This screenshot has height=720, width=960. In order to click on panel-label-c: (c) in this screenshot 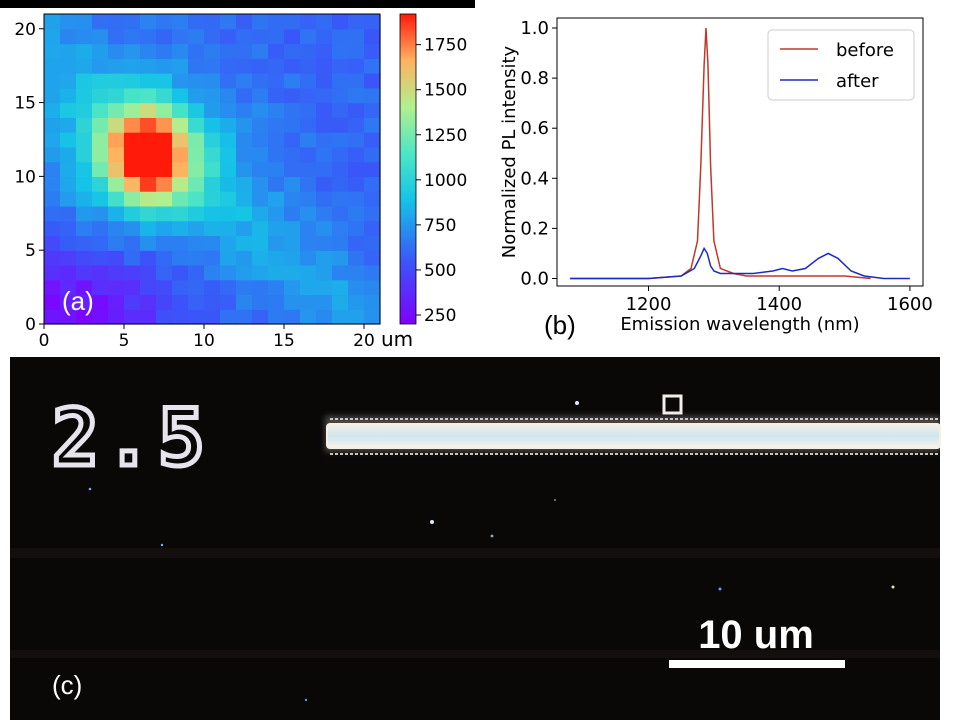, I will do `click(67, 685)`.